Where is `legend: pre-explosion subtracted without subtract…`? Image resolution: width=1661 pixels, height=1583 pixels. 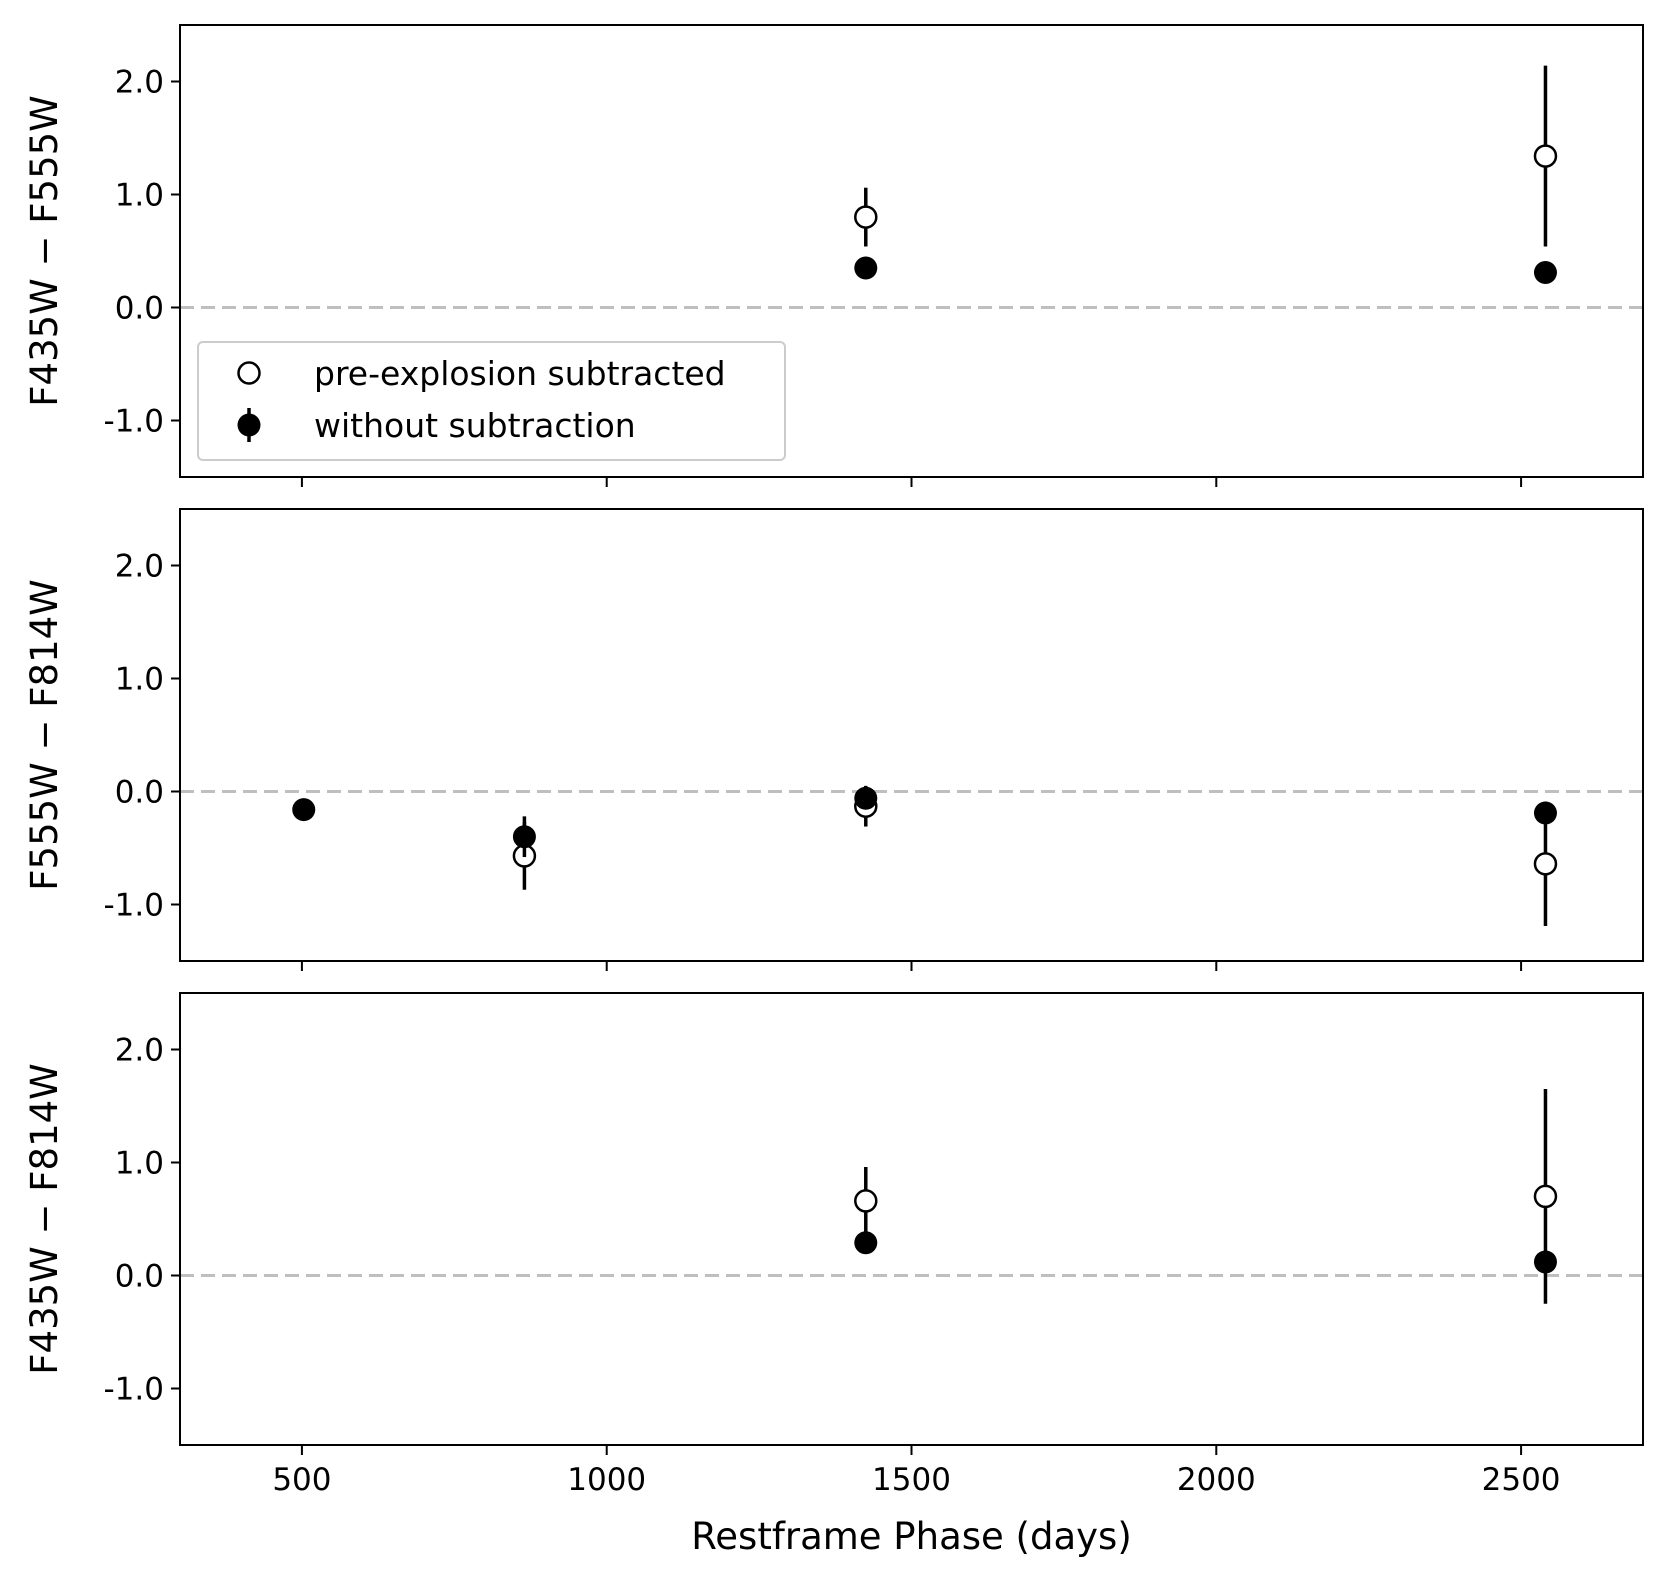
legend: pre-explosion subtracted without subtract… is located at coordinates (491, 401).